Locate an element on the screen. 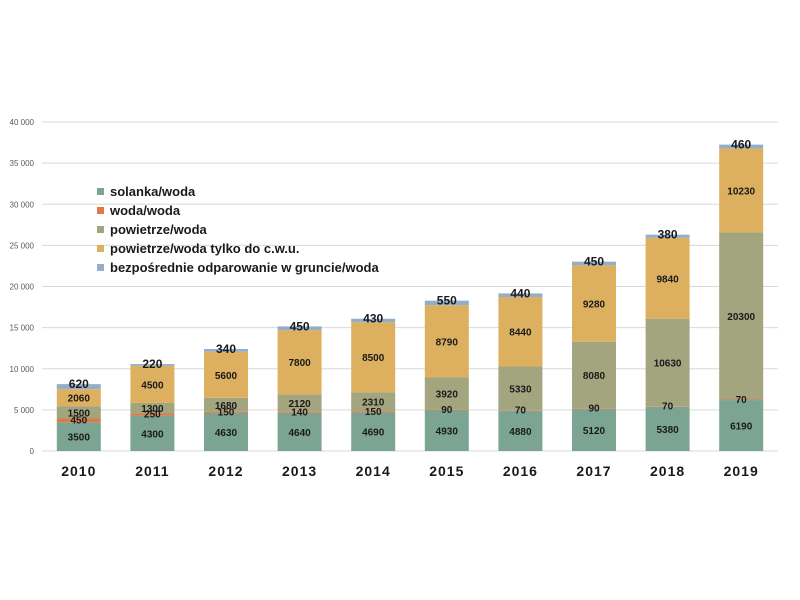  data-label: 2120 is located at coordinates (299, 404).